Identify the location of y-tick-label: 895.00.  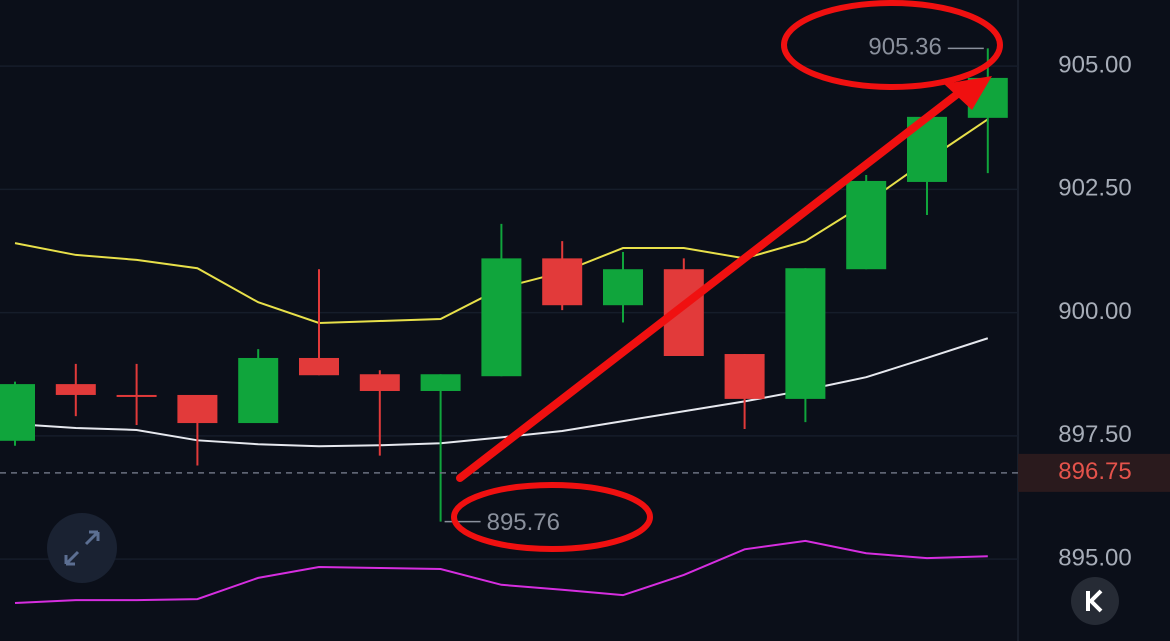
(1094, 557).